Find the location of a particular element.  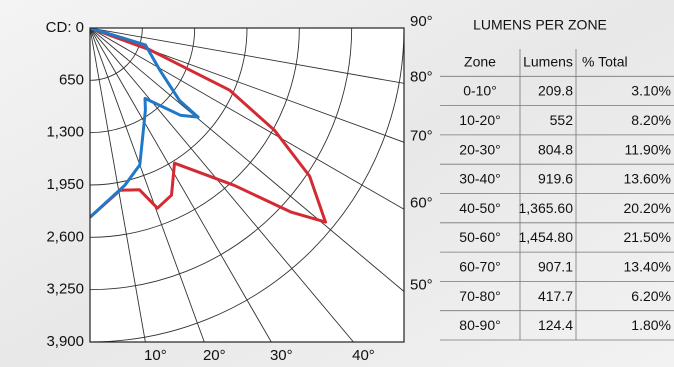

table-cell: 1.80% is located at coordinates (651, 325).